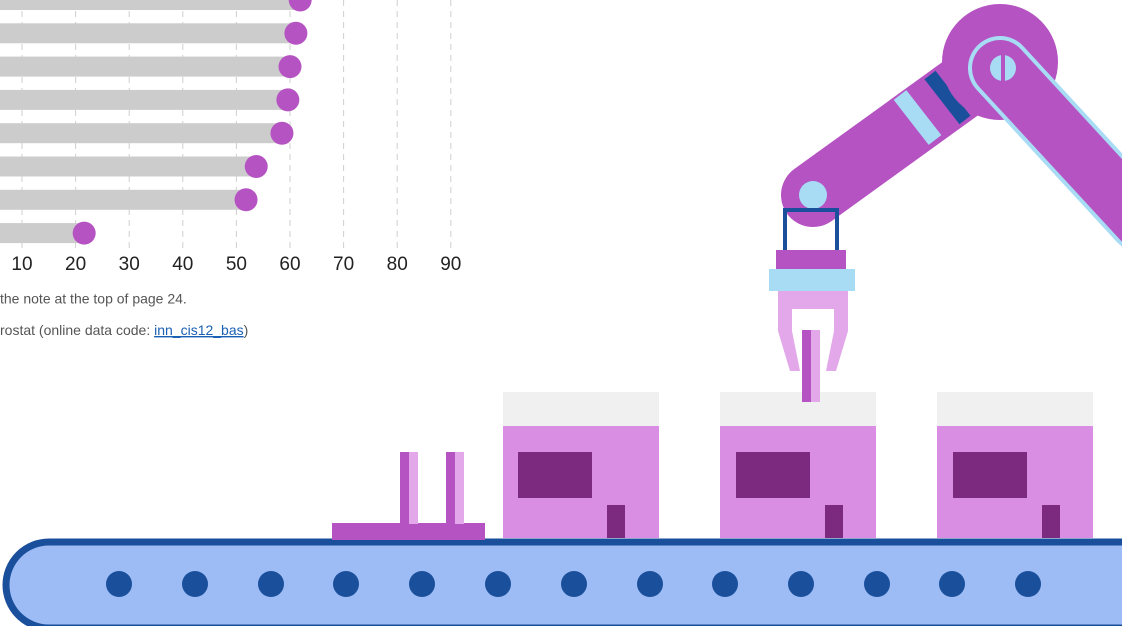  Describe the element at coordinates (93, 299) in the screenshot. I see `note: the note at the top of page 24.` at that location.